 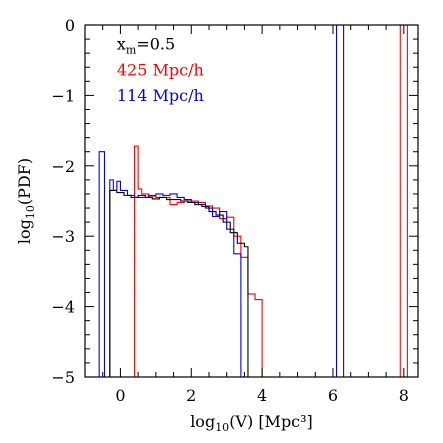 What do you see at coordinates (120, 395) in the screenshot?
I see `x-tick-label: 0` at bounding box center [120, 395].